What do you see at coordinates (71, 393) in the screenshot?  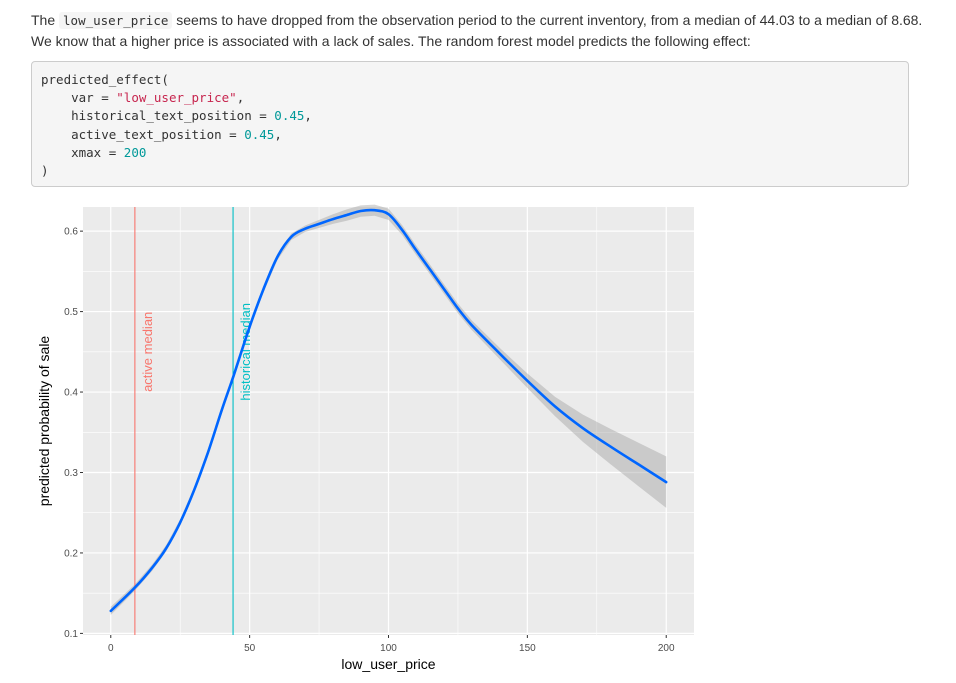 I see `y-tick-label: 0.4` at bounding box center [71, 393].